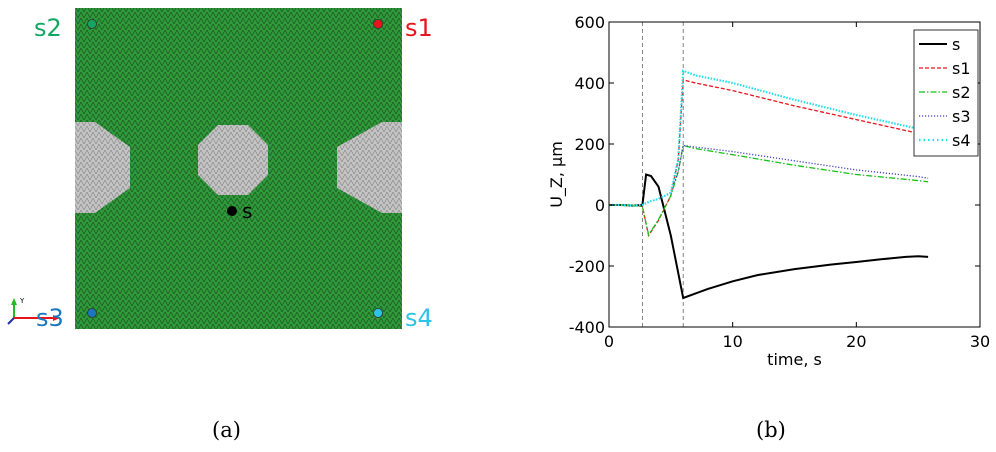 The image size is (996, 452). I want to click on series-line-s2, so click(769, 190).